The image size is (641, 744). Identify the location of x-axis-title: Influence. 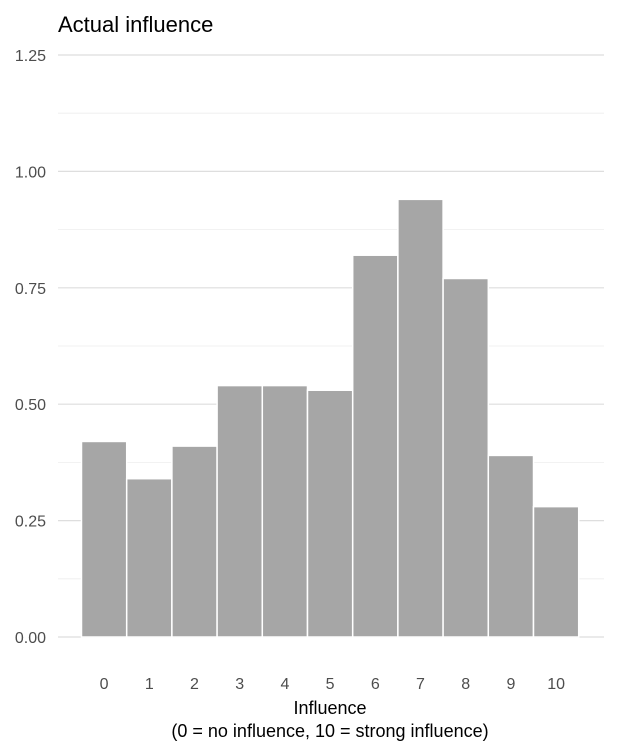
(329, 708).